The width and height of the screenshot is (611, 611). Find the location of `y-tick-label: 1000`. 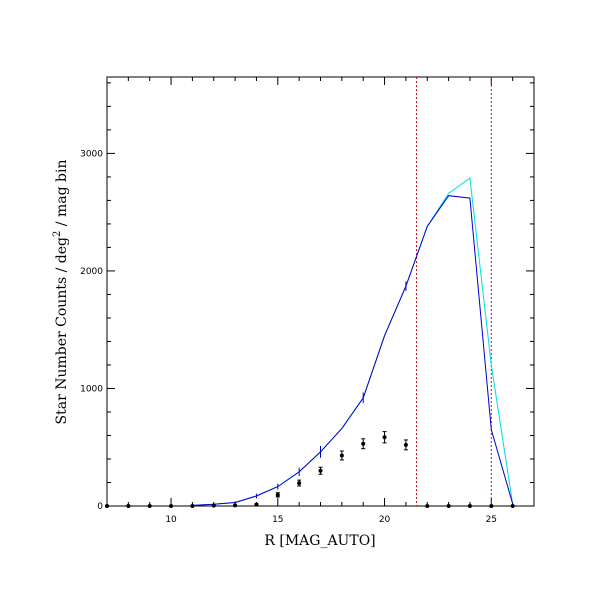

y-tick-label: 1000 is located at coordinates (91, 389).